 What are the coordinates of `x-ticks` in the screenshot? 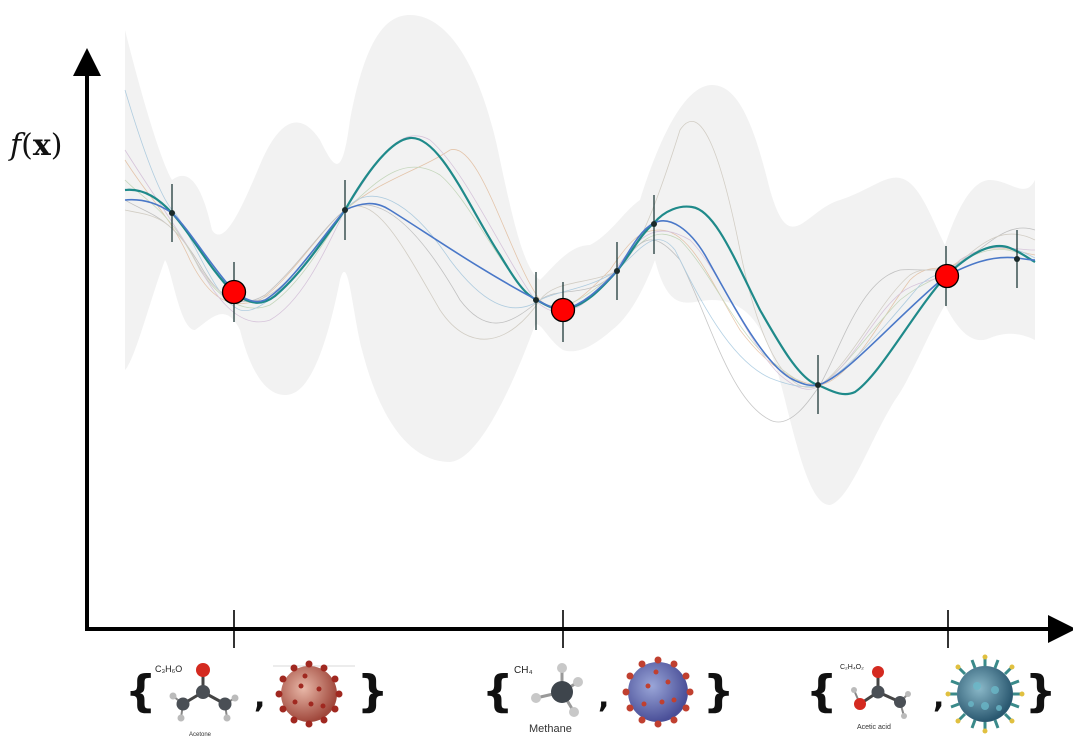 It's located at (591, 629).